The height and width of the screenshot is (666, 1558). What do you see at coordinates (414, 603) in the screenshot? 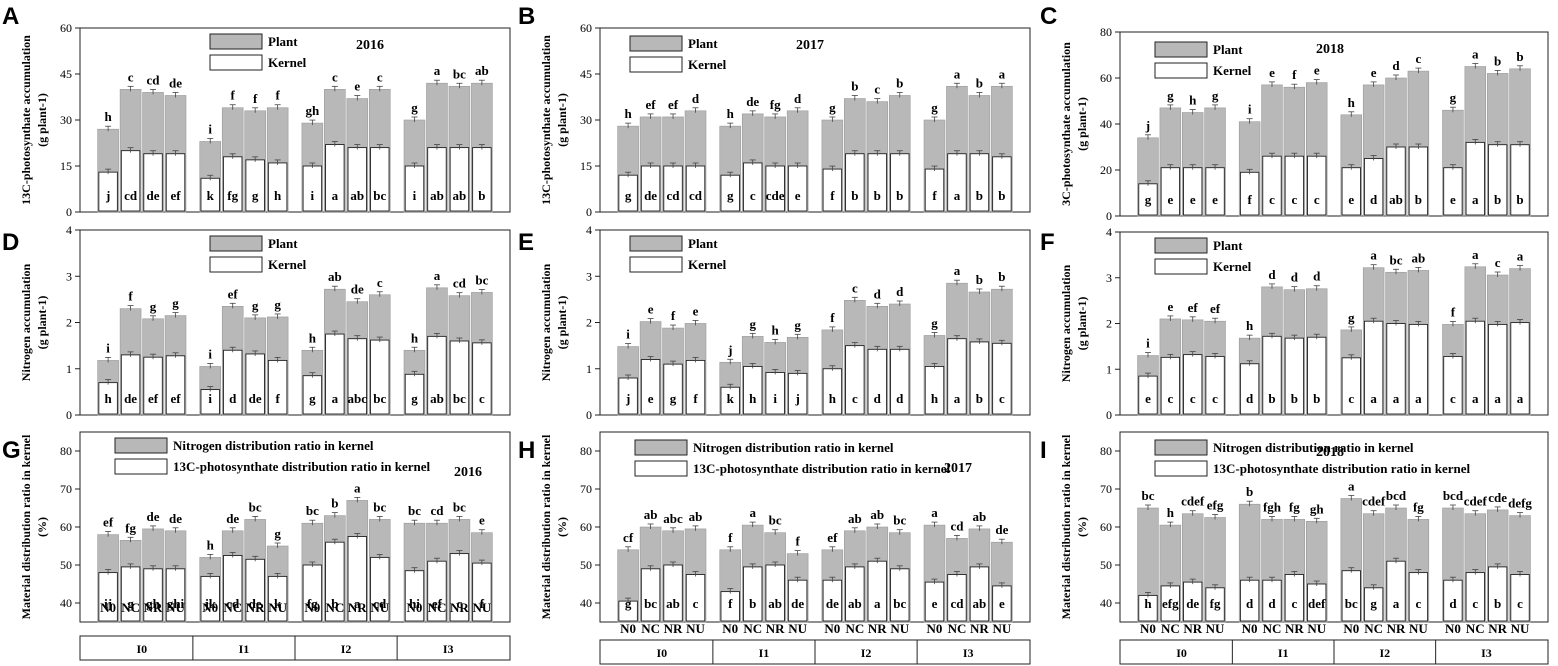
I see `inner-letter: hi` at bounding box center [414, 603].